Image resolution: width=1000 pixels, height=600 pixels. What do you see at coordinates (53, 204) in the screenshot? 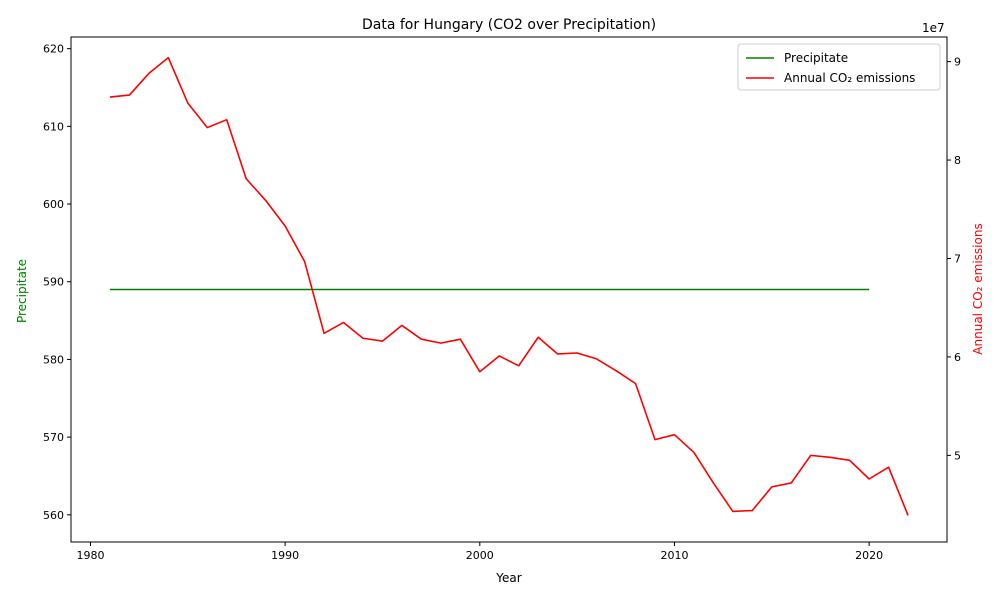
I see `y-left-tick-label: 600` at bounding box center [53, 204].